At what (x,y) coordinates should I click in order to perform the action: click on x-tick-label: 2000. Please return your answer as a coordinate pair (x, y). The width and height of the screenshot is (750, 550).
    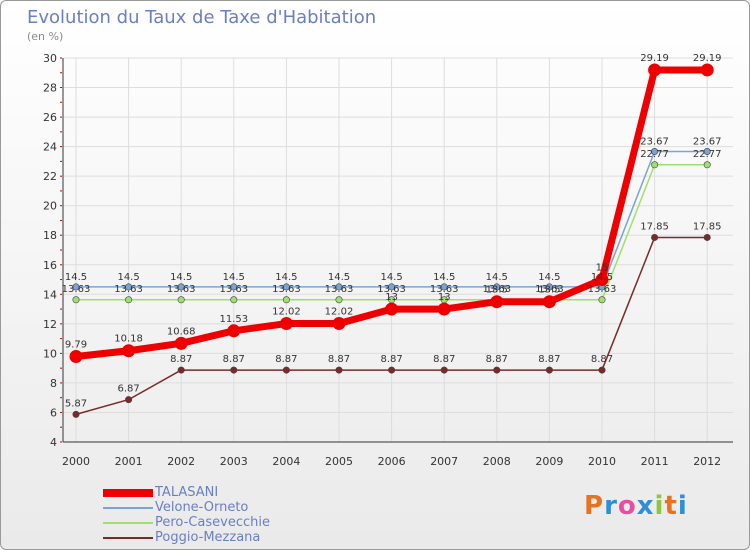
    Looking at the image, I should click on (76, 461).